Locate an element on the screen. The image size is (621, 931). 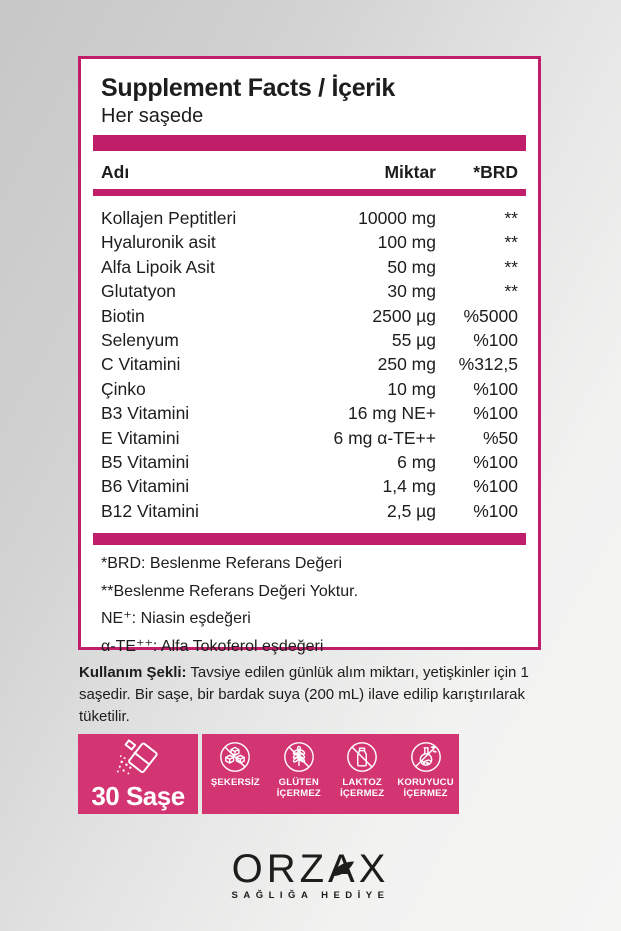
ingredient-amount: 55 µg is located at coordinates (413, 340).